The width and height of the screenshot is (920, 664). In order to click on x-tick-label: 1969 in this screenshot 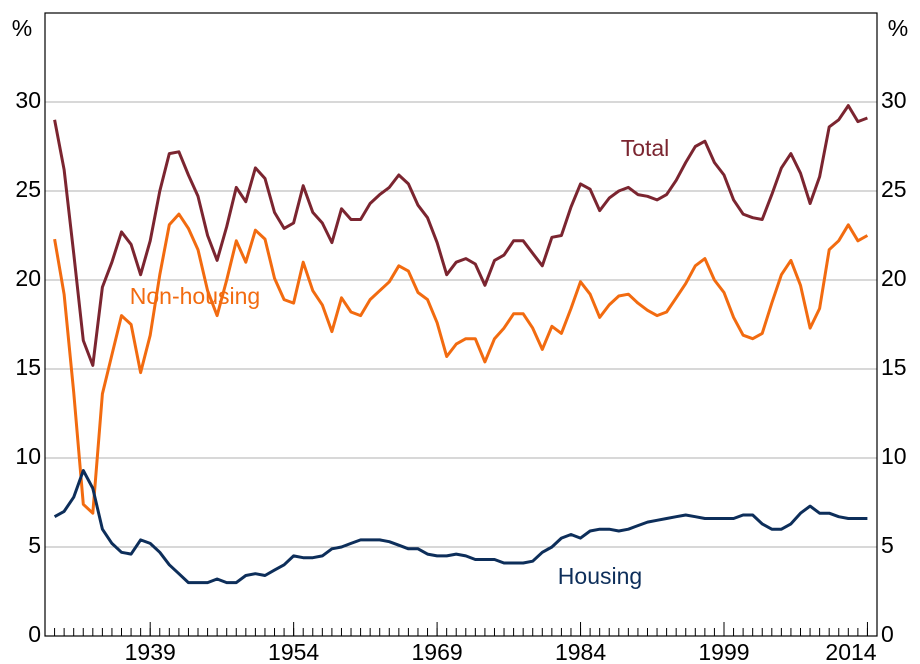, I will do `click(437, 651)`.